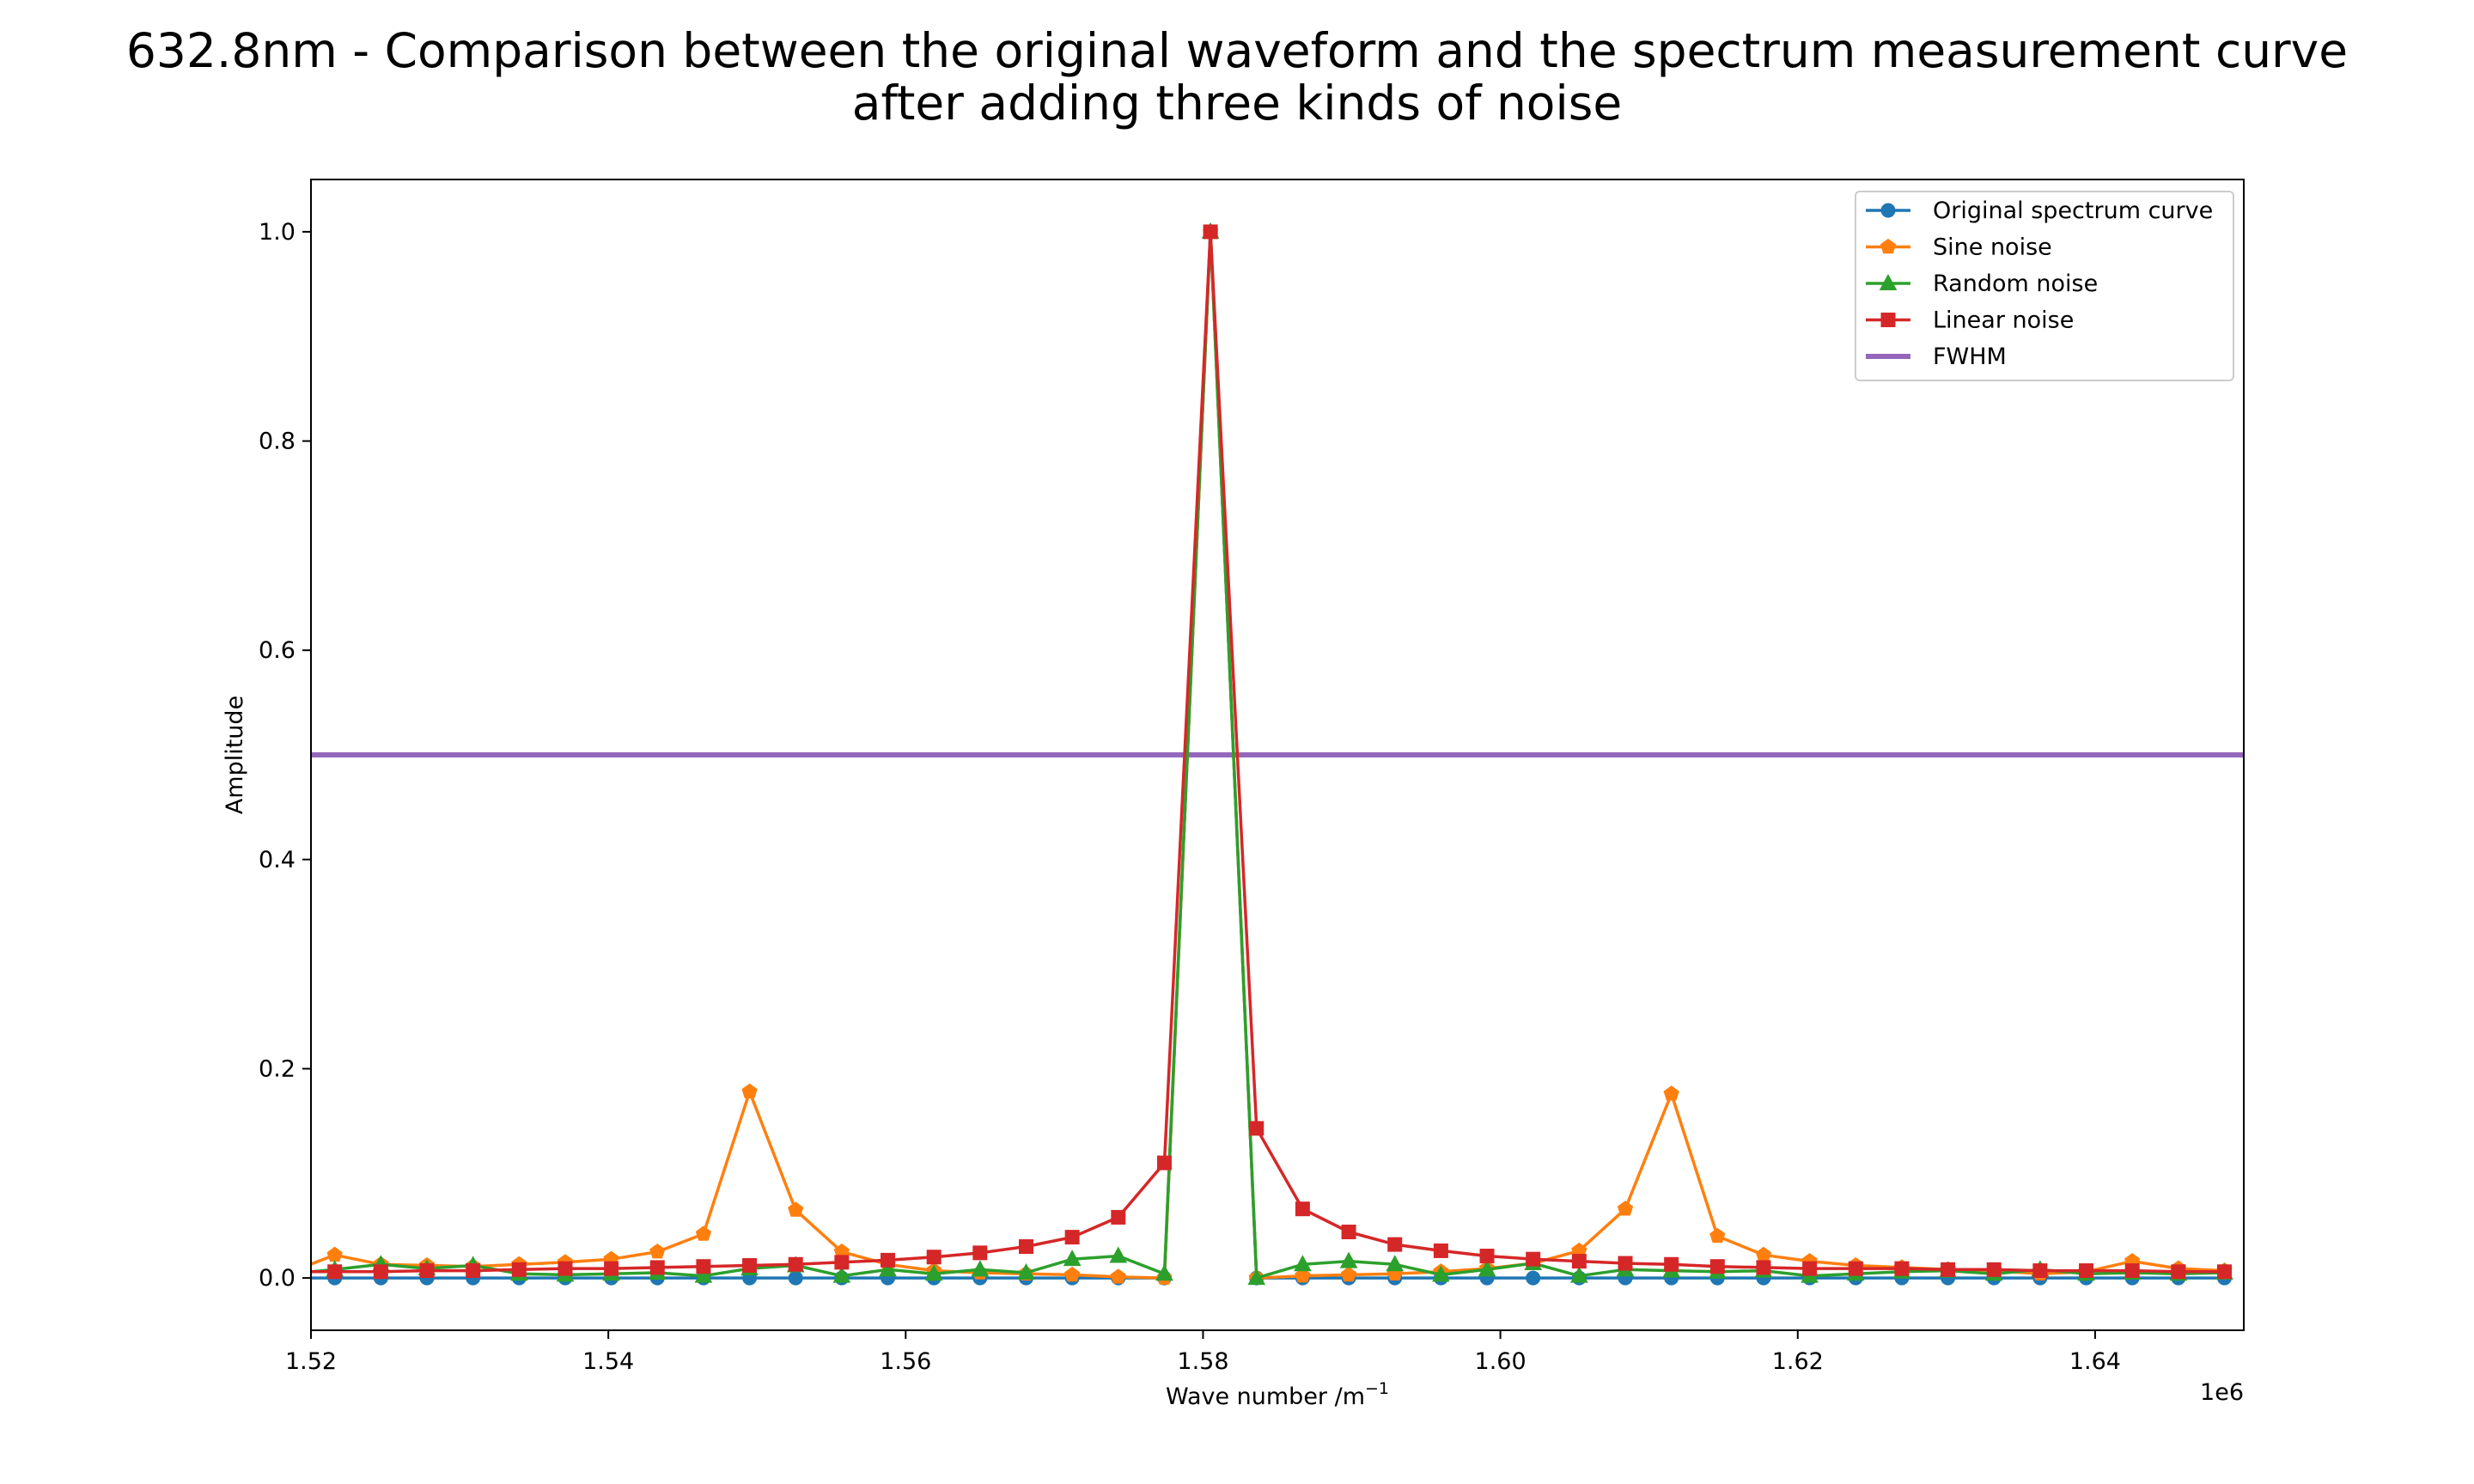 The image size is (2474, 1484). I want to click on legend-item-random-noise: Random noise, so click(1982, 284).